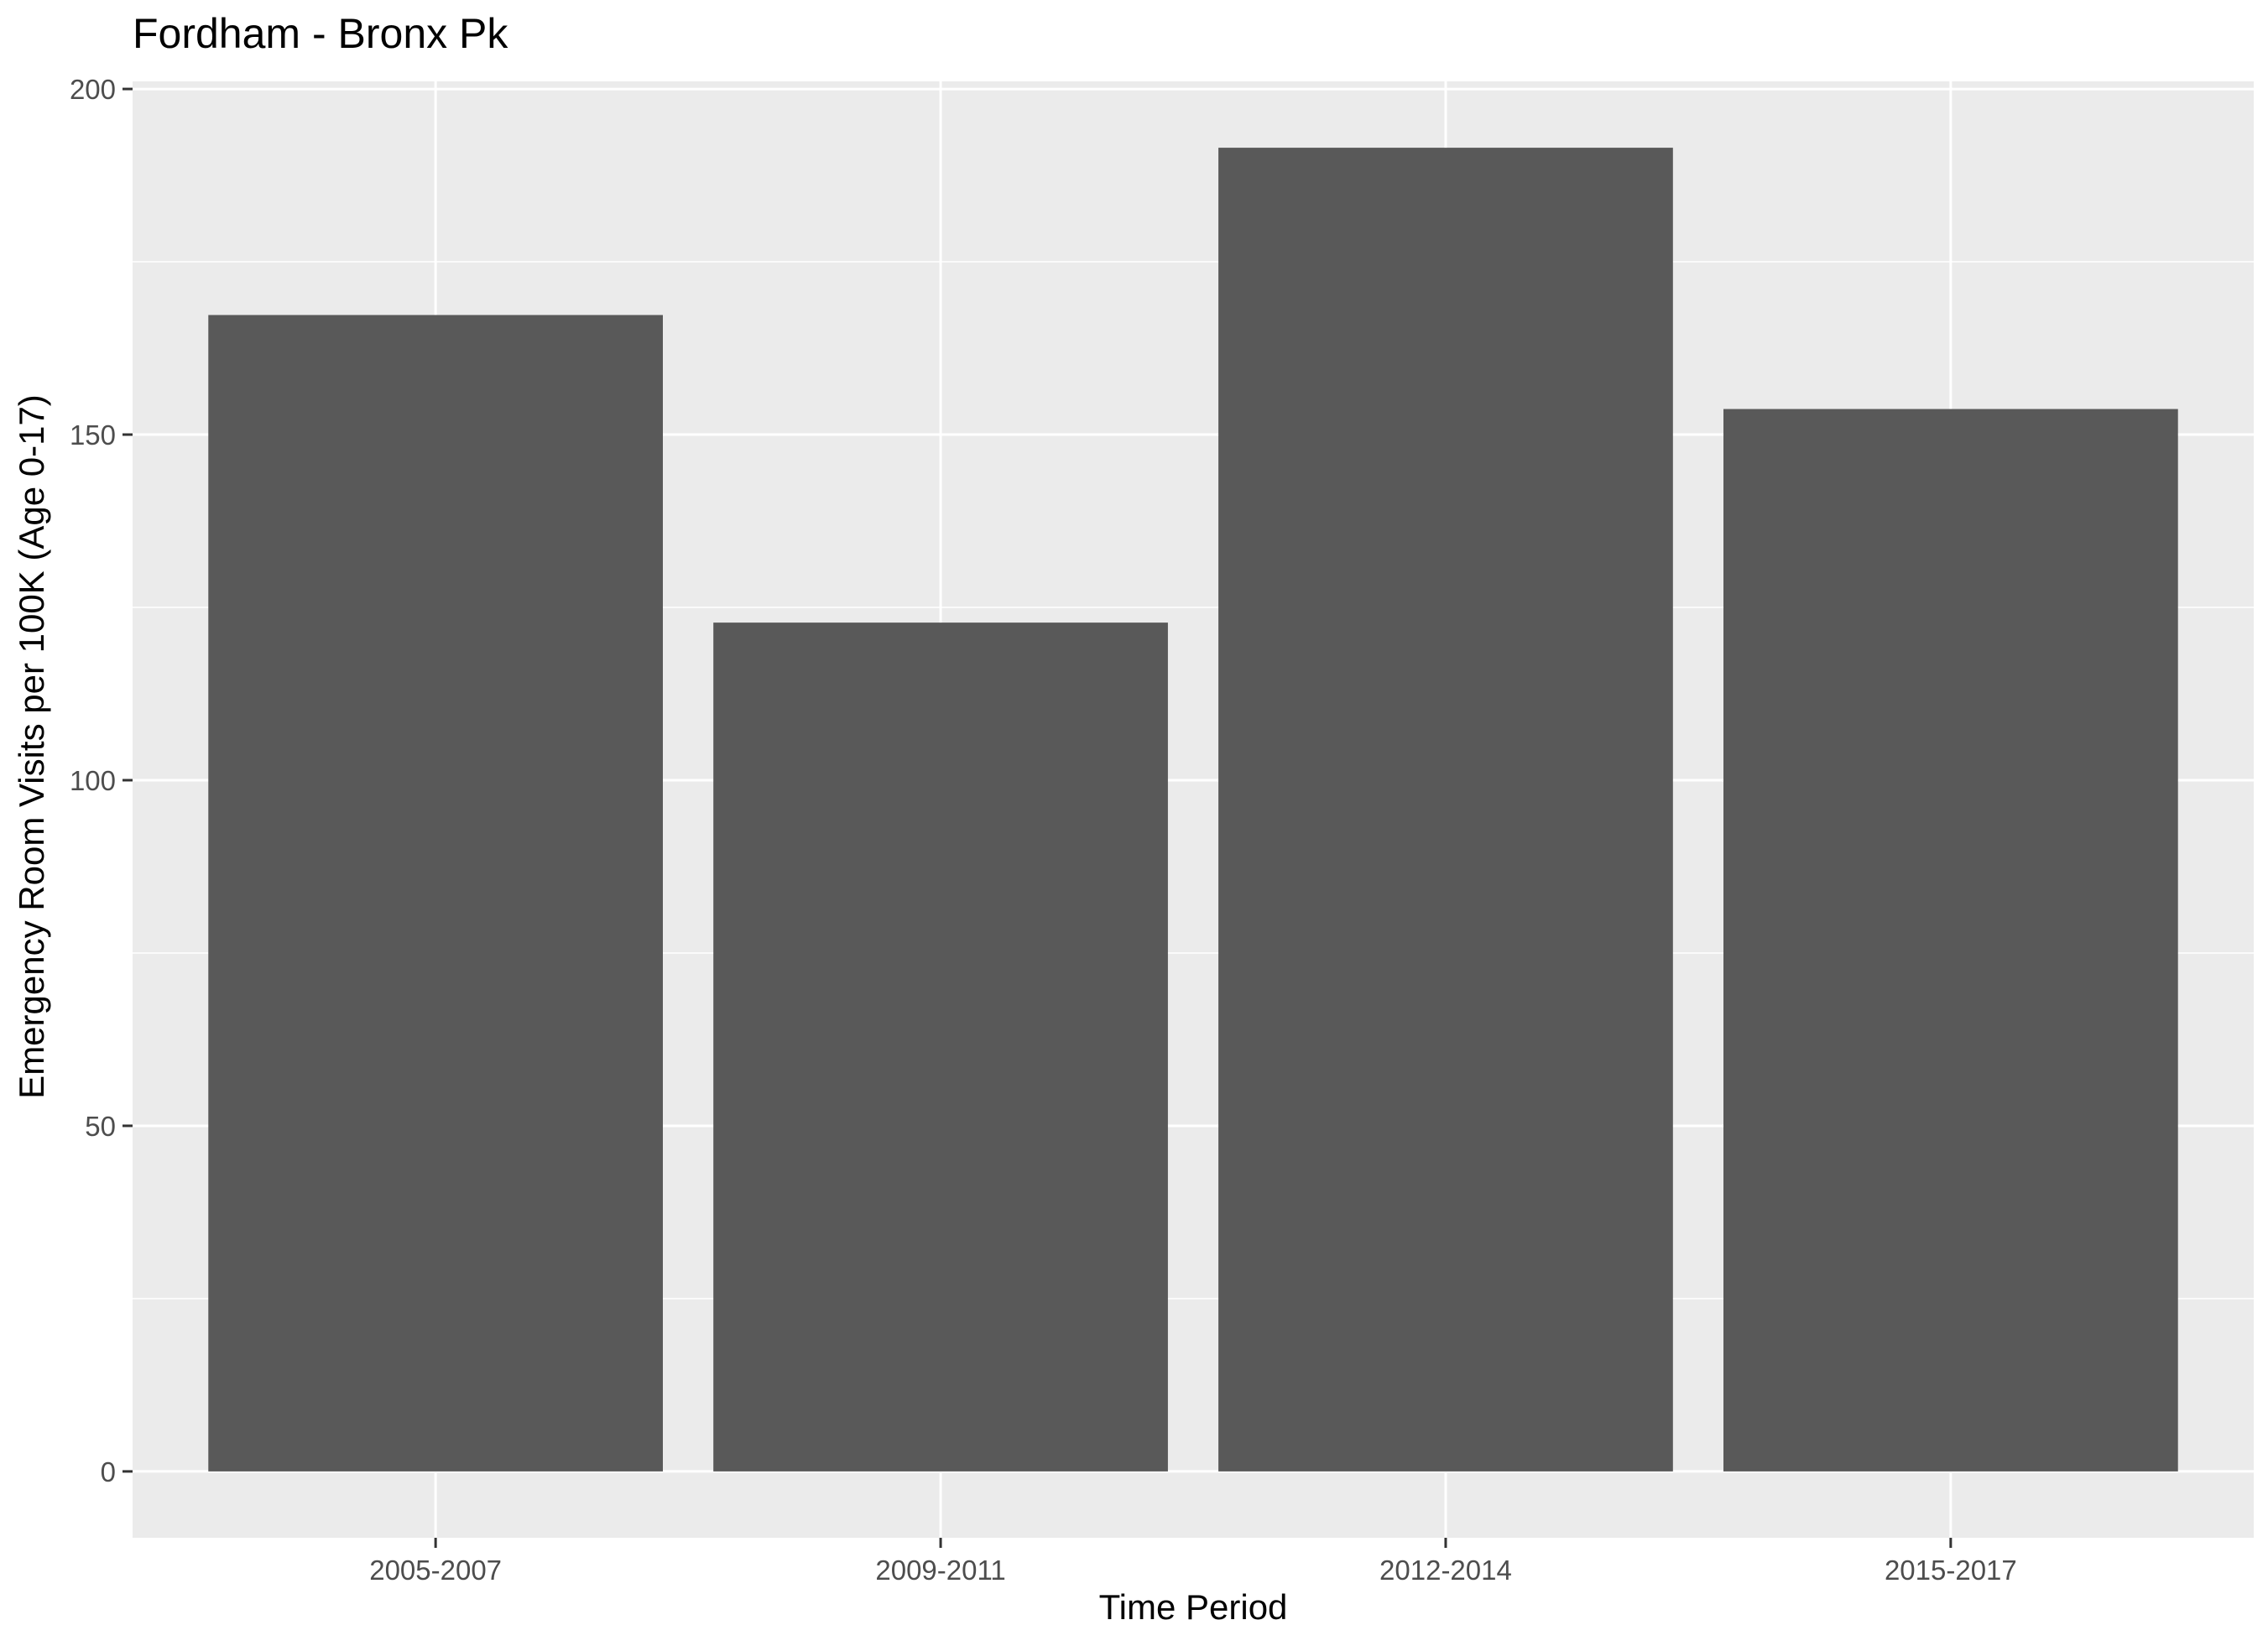 This screenshot has height=1646, width=2268. Describe the element at coordinates (101, 1127) in the screenshot. I see `y-tick-label: 50` at that location.